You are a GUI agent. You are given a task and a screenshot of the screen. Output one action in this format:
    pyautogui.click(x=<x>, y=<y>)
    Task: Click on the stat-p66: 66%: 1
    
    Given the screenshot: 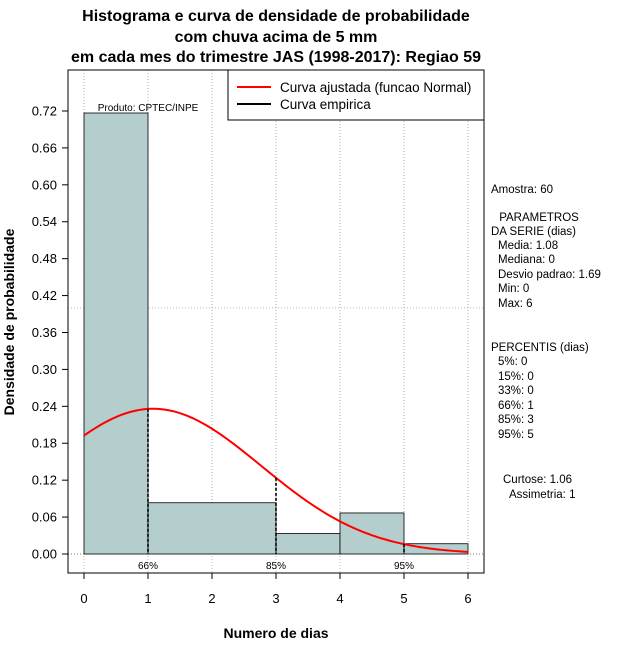 What is the action you would take?
    pyautogui.click(x=516, y=406)
    